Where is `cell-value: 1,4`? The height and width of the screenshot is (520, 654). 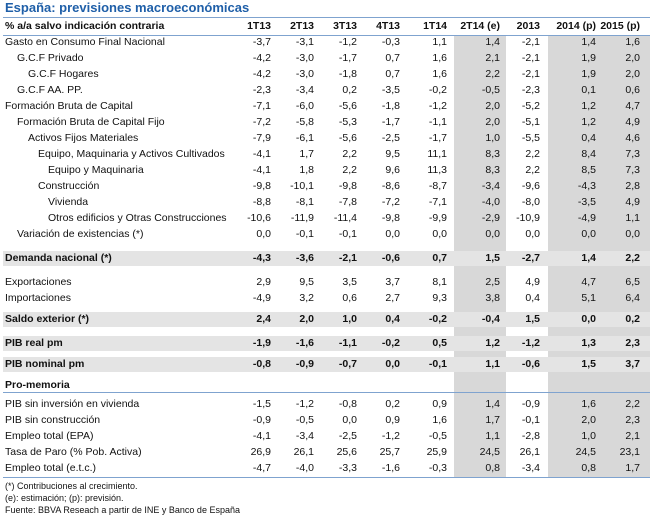
cell-value: 1,4 is located at coordinates (492, 42).